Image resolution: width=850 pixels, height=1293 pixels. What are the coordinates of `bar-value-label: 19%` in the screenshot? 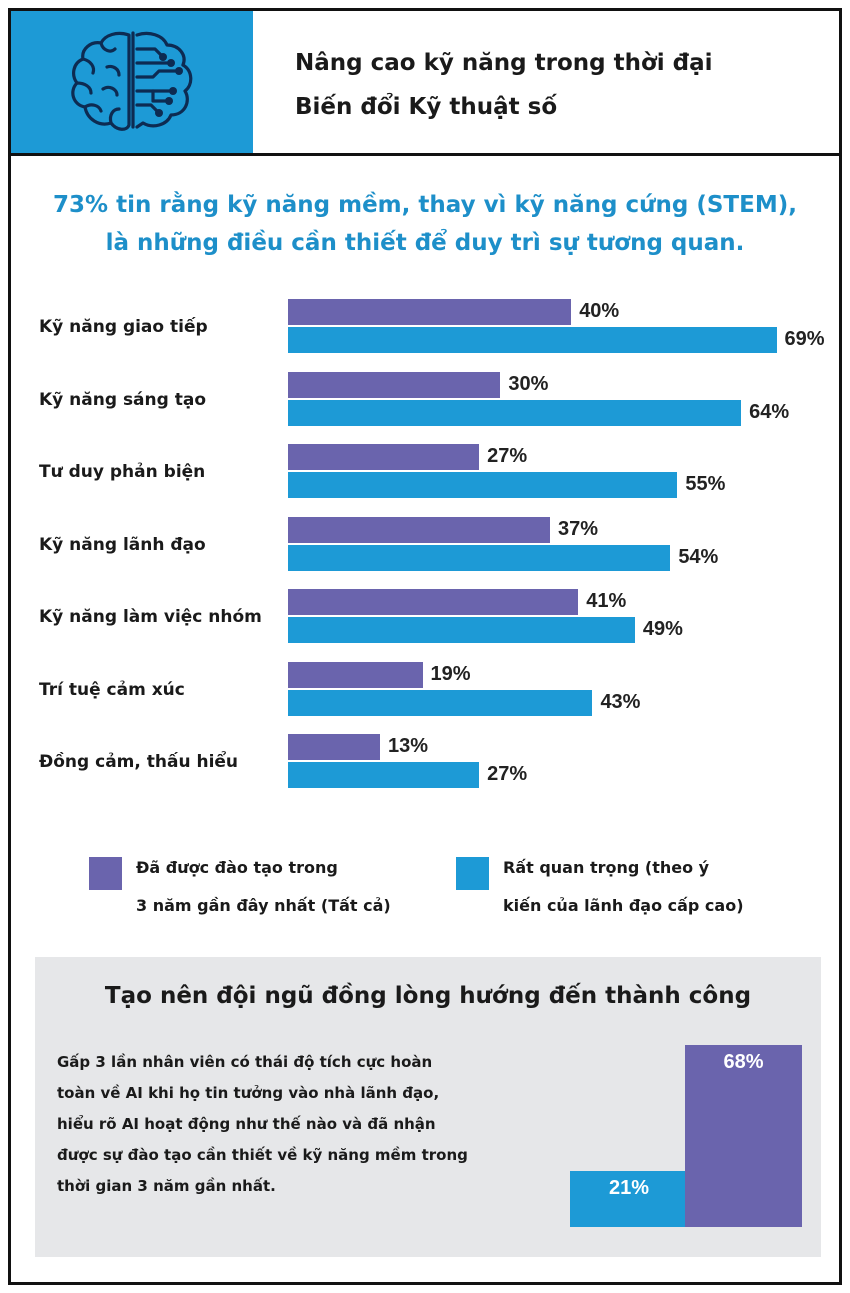 It's located at (450, 673).